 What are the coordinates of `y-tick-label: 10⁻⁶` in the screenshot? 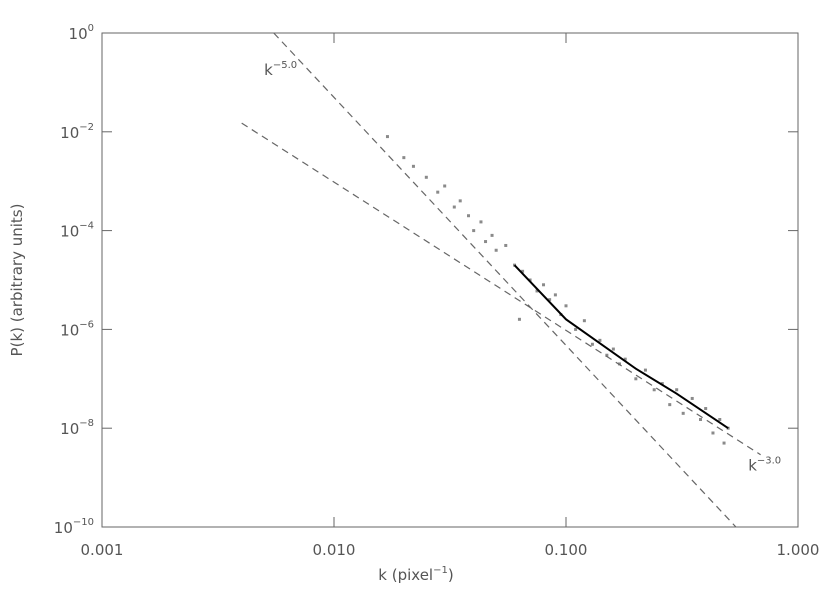 It's located at (77, 329).